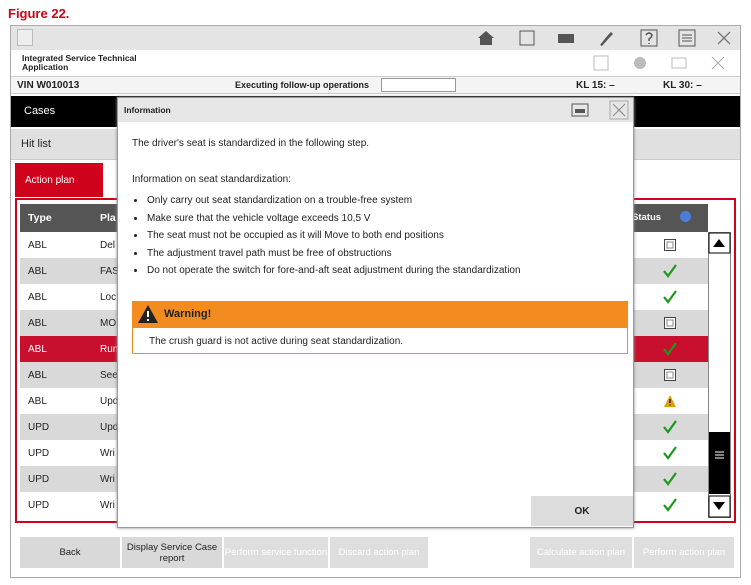 This screenshot has height=585, width=751. Describe the element at coordinates (418, 85) in the screenshot. I see `progress-box` at that location.